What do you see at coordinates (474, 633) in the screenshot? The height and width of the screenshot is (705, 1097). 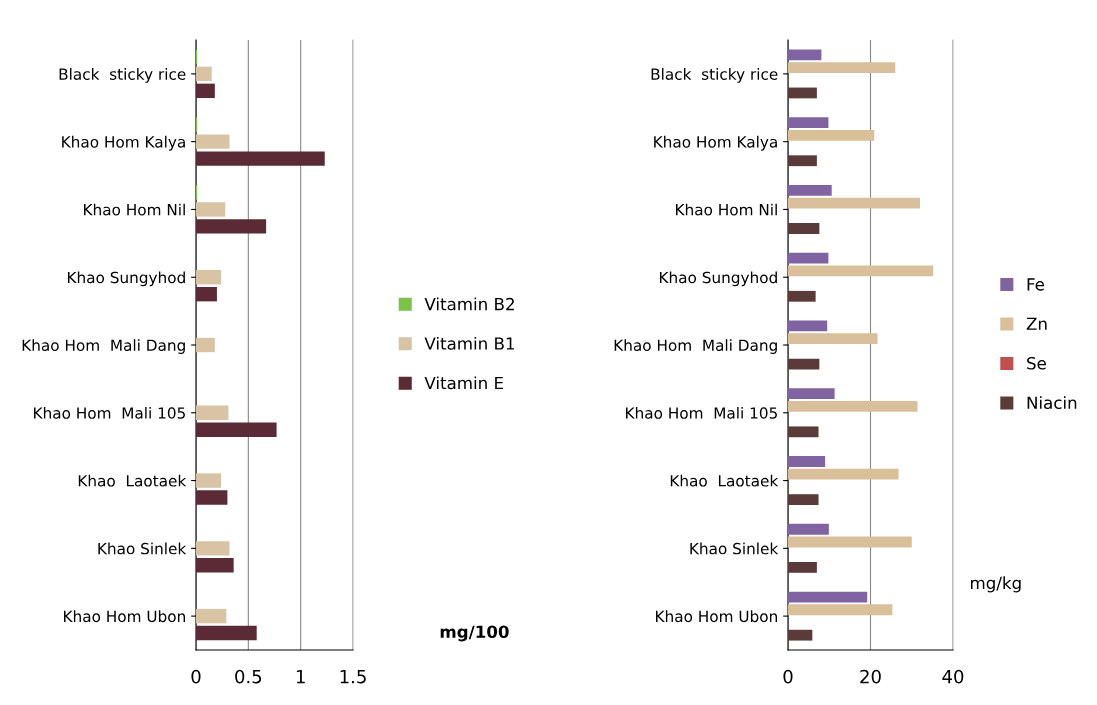 I see `text: mg/100` at bounding box center [474, 633].